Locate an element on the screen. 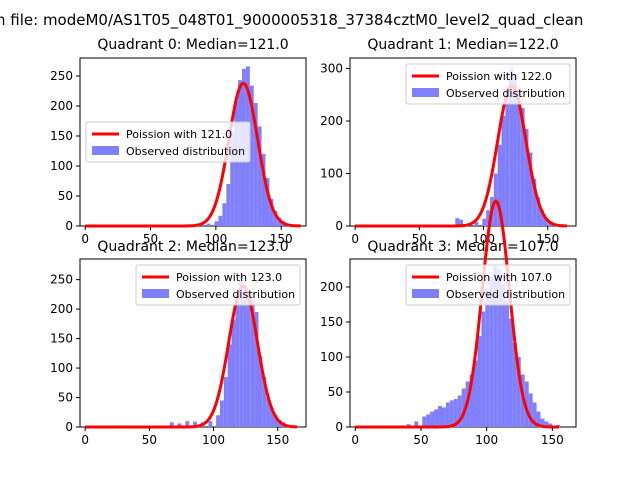  legend-entry-poisson: Poission with 121.0 is located at coordinates (179, 134).